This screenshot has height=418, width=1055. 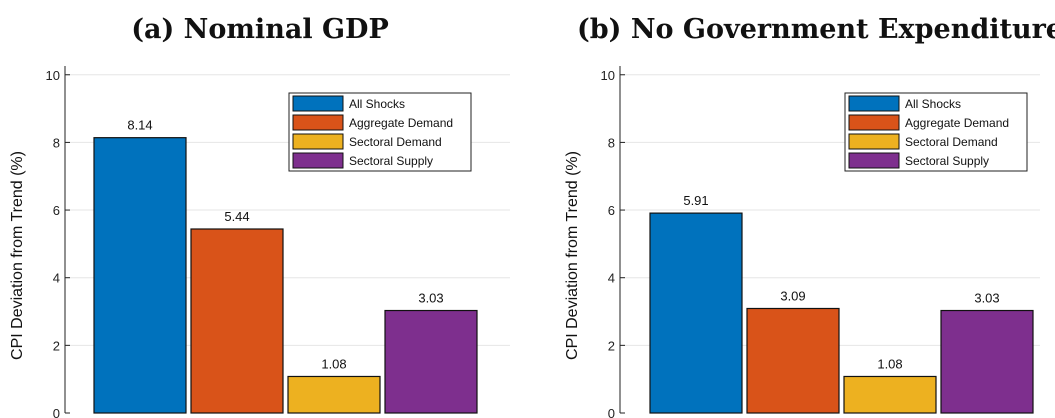 I want to click on chart-title: (b) No Government Expenditure, so click(x=816, y=29).